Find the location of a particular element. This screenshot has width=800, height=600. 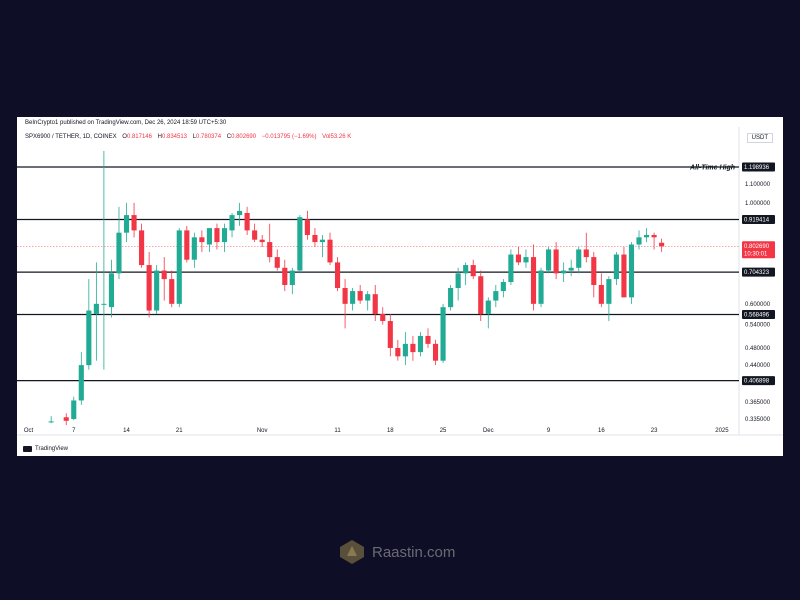

tradingview-logo-icon is located at coordinates (27, 449).